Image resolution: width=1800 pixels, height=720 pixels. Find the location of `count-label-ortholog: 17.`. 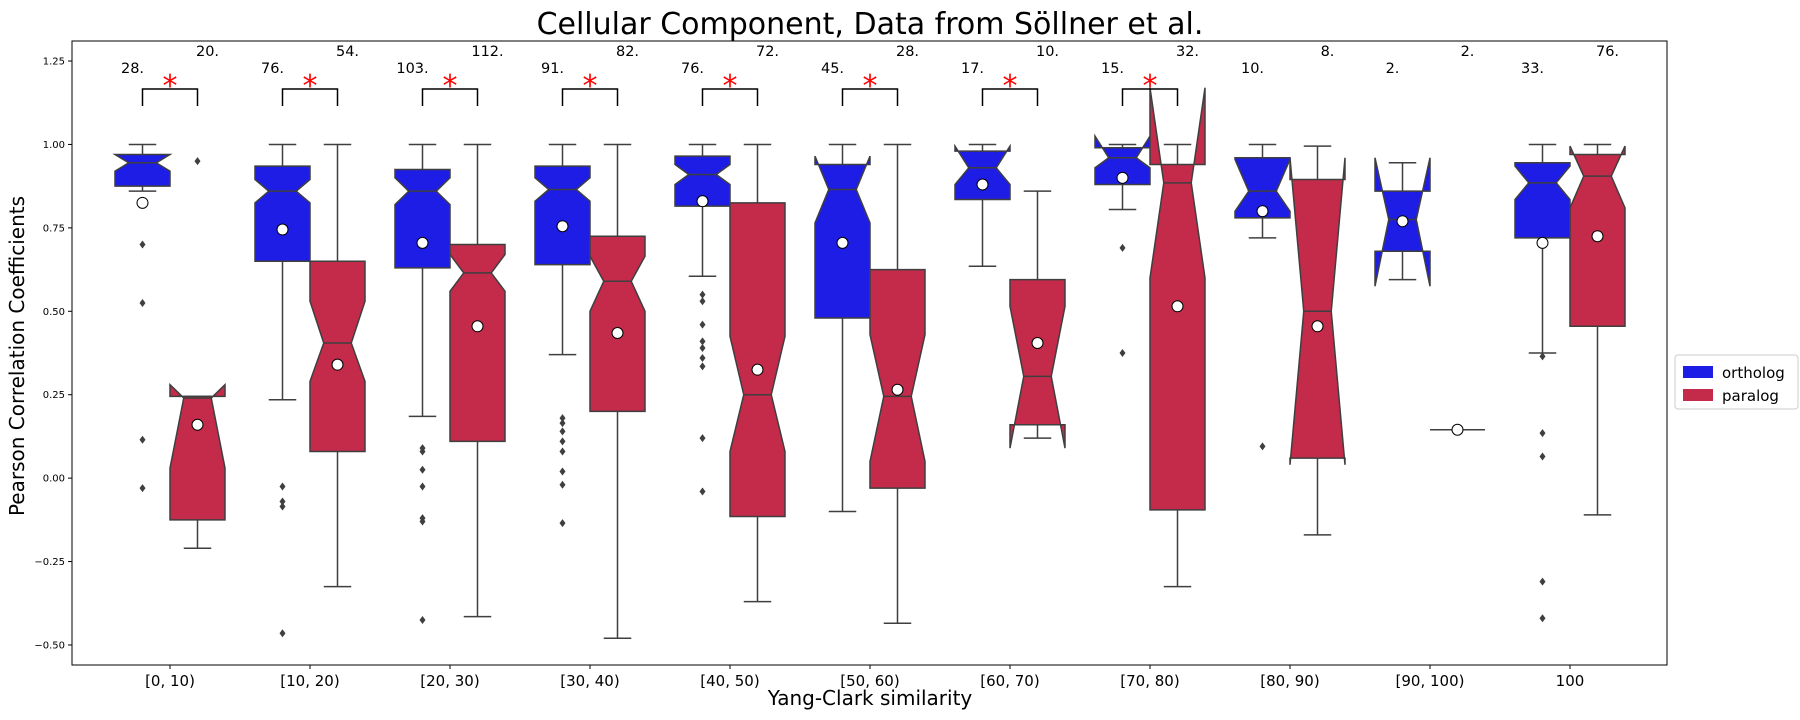

count-label-ortholog: 17. is located at coordinates (972, 69).